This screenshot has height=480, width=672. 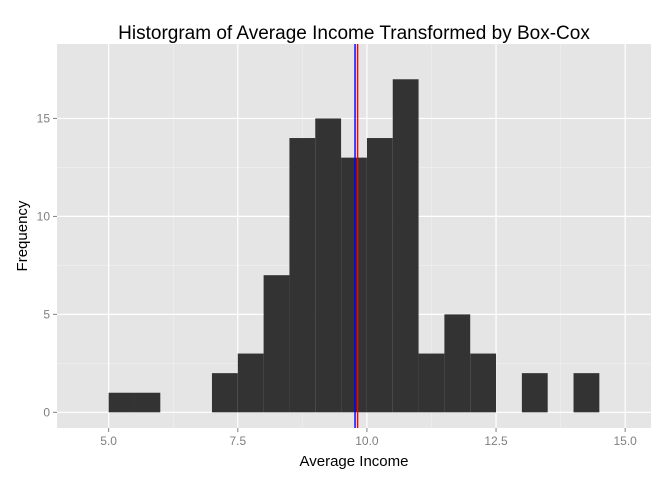 What do you see at coordinates (108, 441) in the screenshot?
I see `x-tick-label: 5.0` at bounding box center [108, 441].